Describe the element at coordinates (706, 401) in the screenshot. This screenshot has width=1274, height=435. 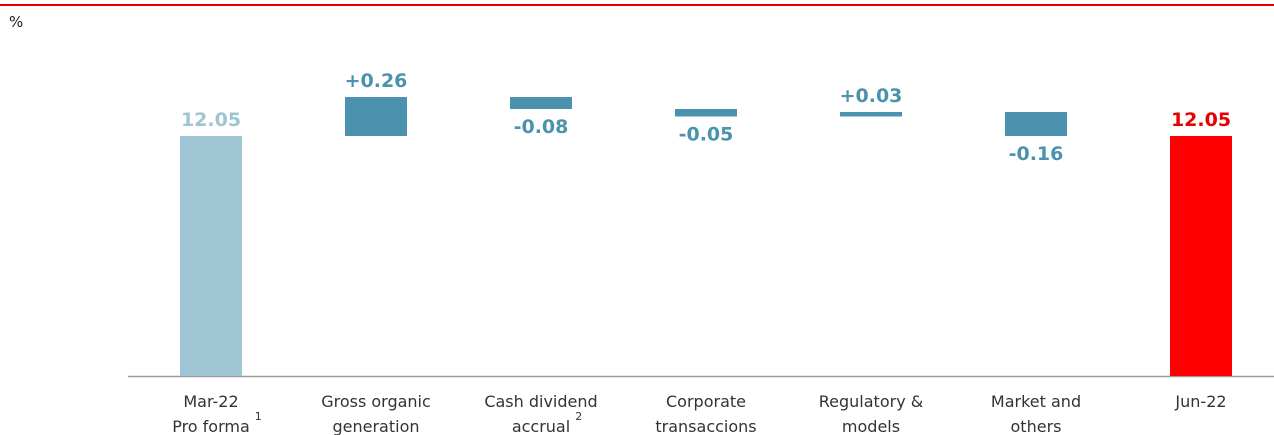
I see `category-label: Corporate` at that location.